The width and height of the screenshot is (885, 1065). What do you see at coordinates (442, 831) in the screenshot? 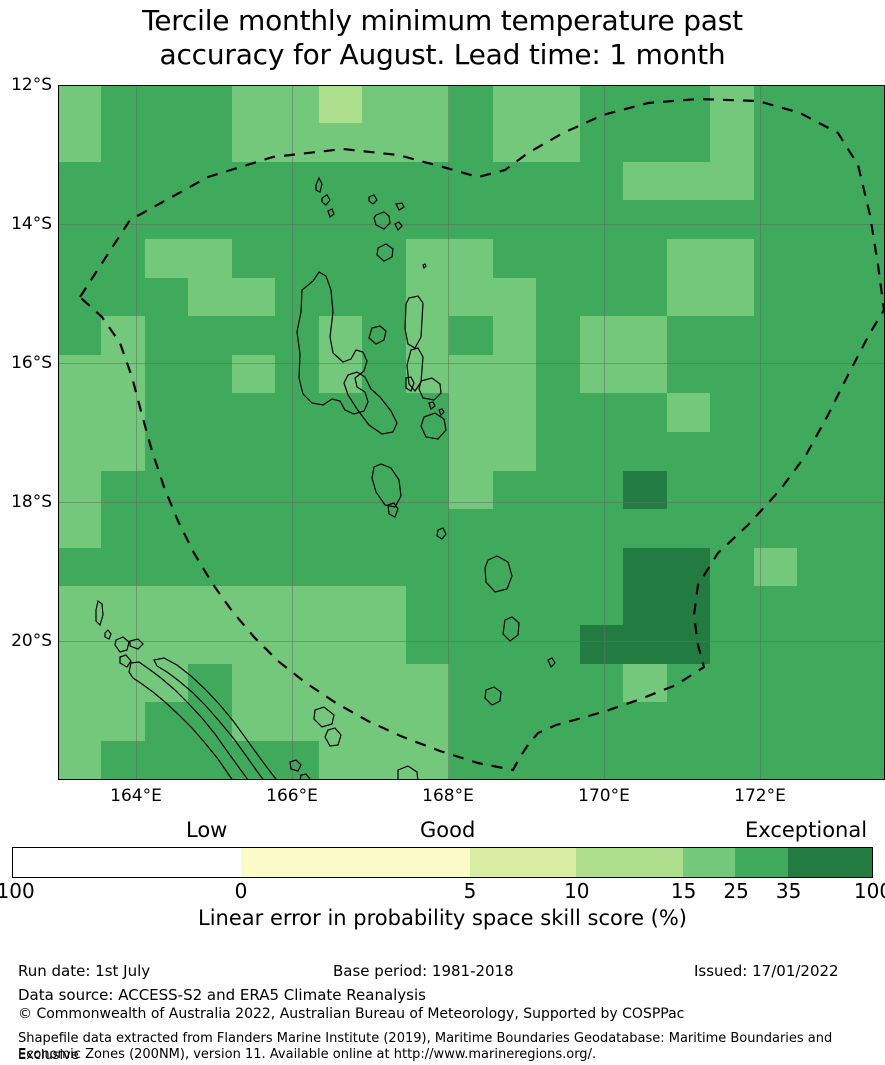
I see `colorbar-category-labels: Low Good Exceptional` at bounding box center [442, 831].